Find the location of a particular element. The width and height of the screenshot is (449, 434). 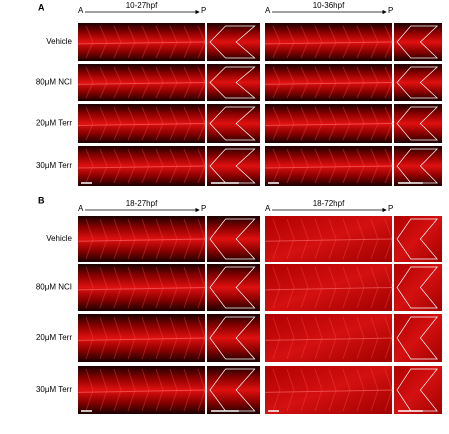

row-label: 20μM Terr is located at coordinates (54, 337).